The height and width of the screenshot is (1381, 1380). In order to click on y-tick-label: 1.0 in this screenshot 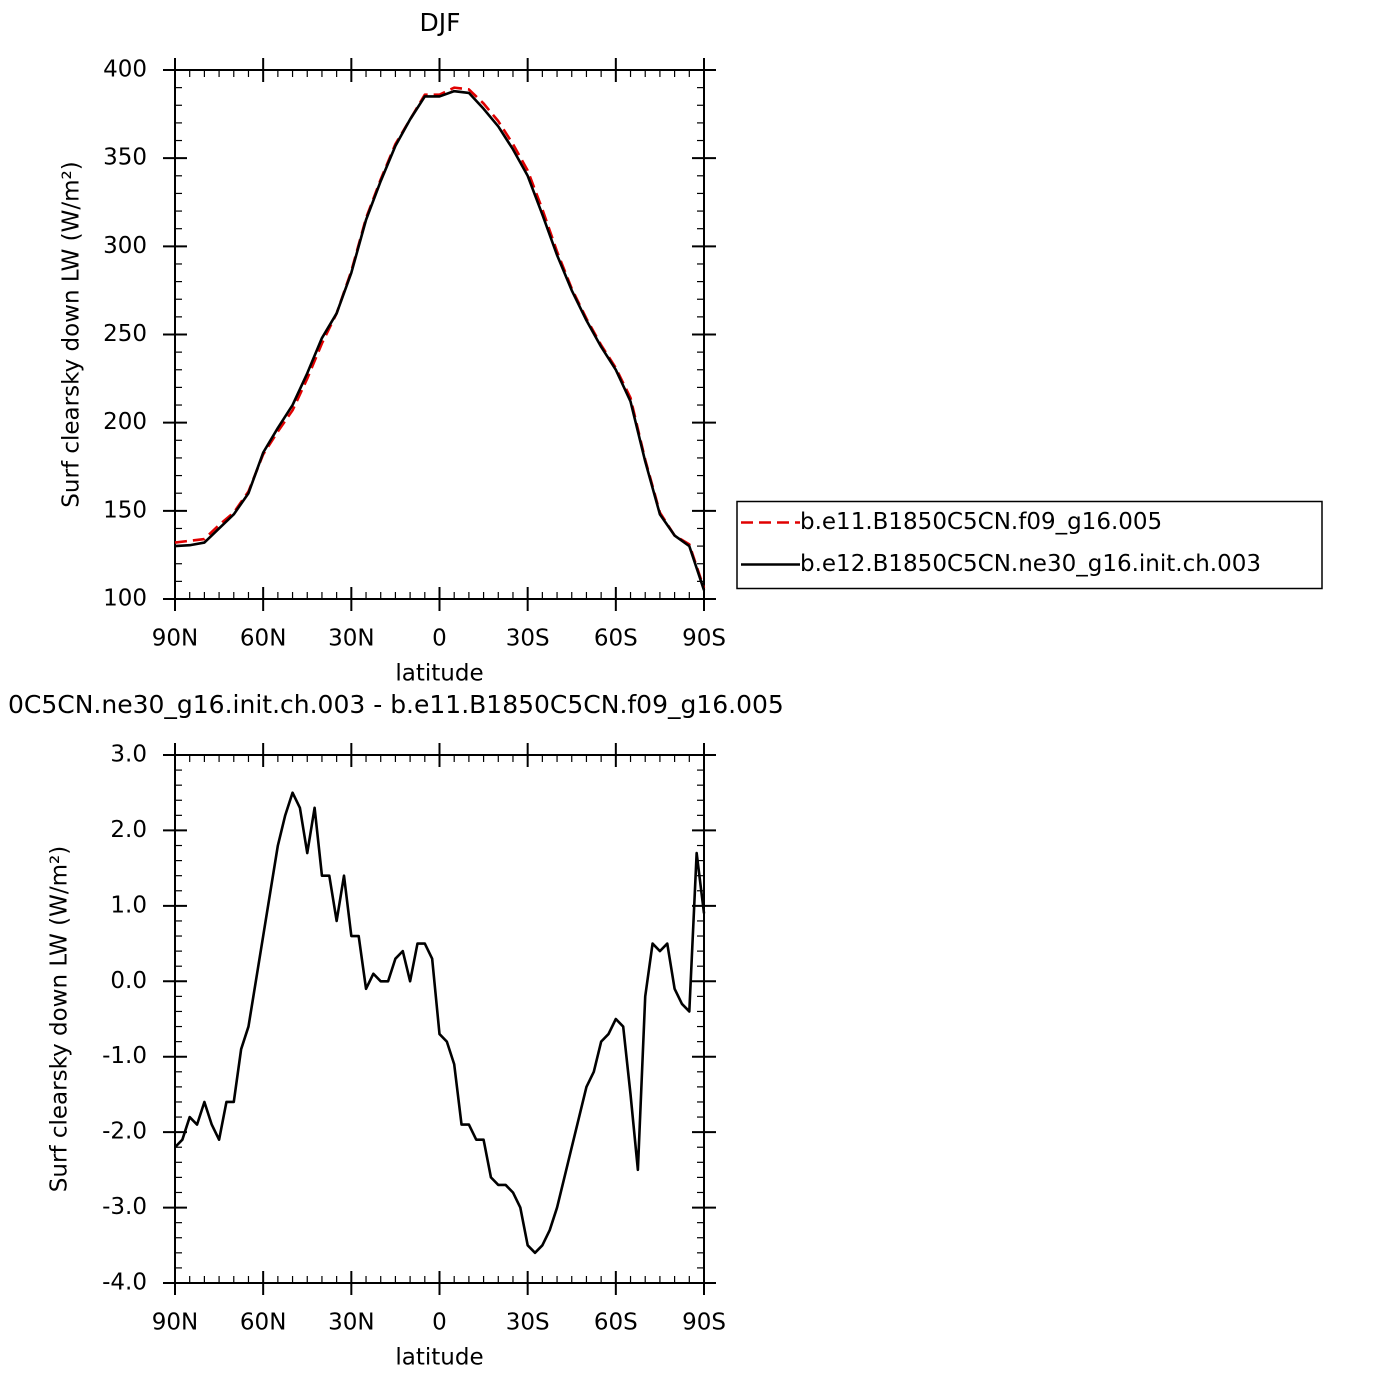, I will do `click(128, 905)`.